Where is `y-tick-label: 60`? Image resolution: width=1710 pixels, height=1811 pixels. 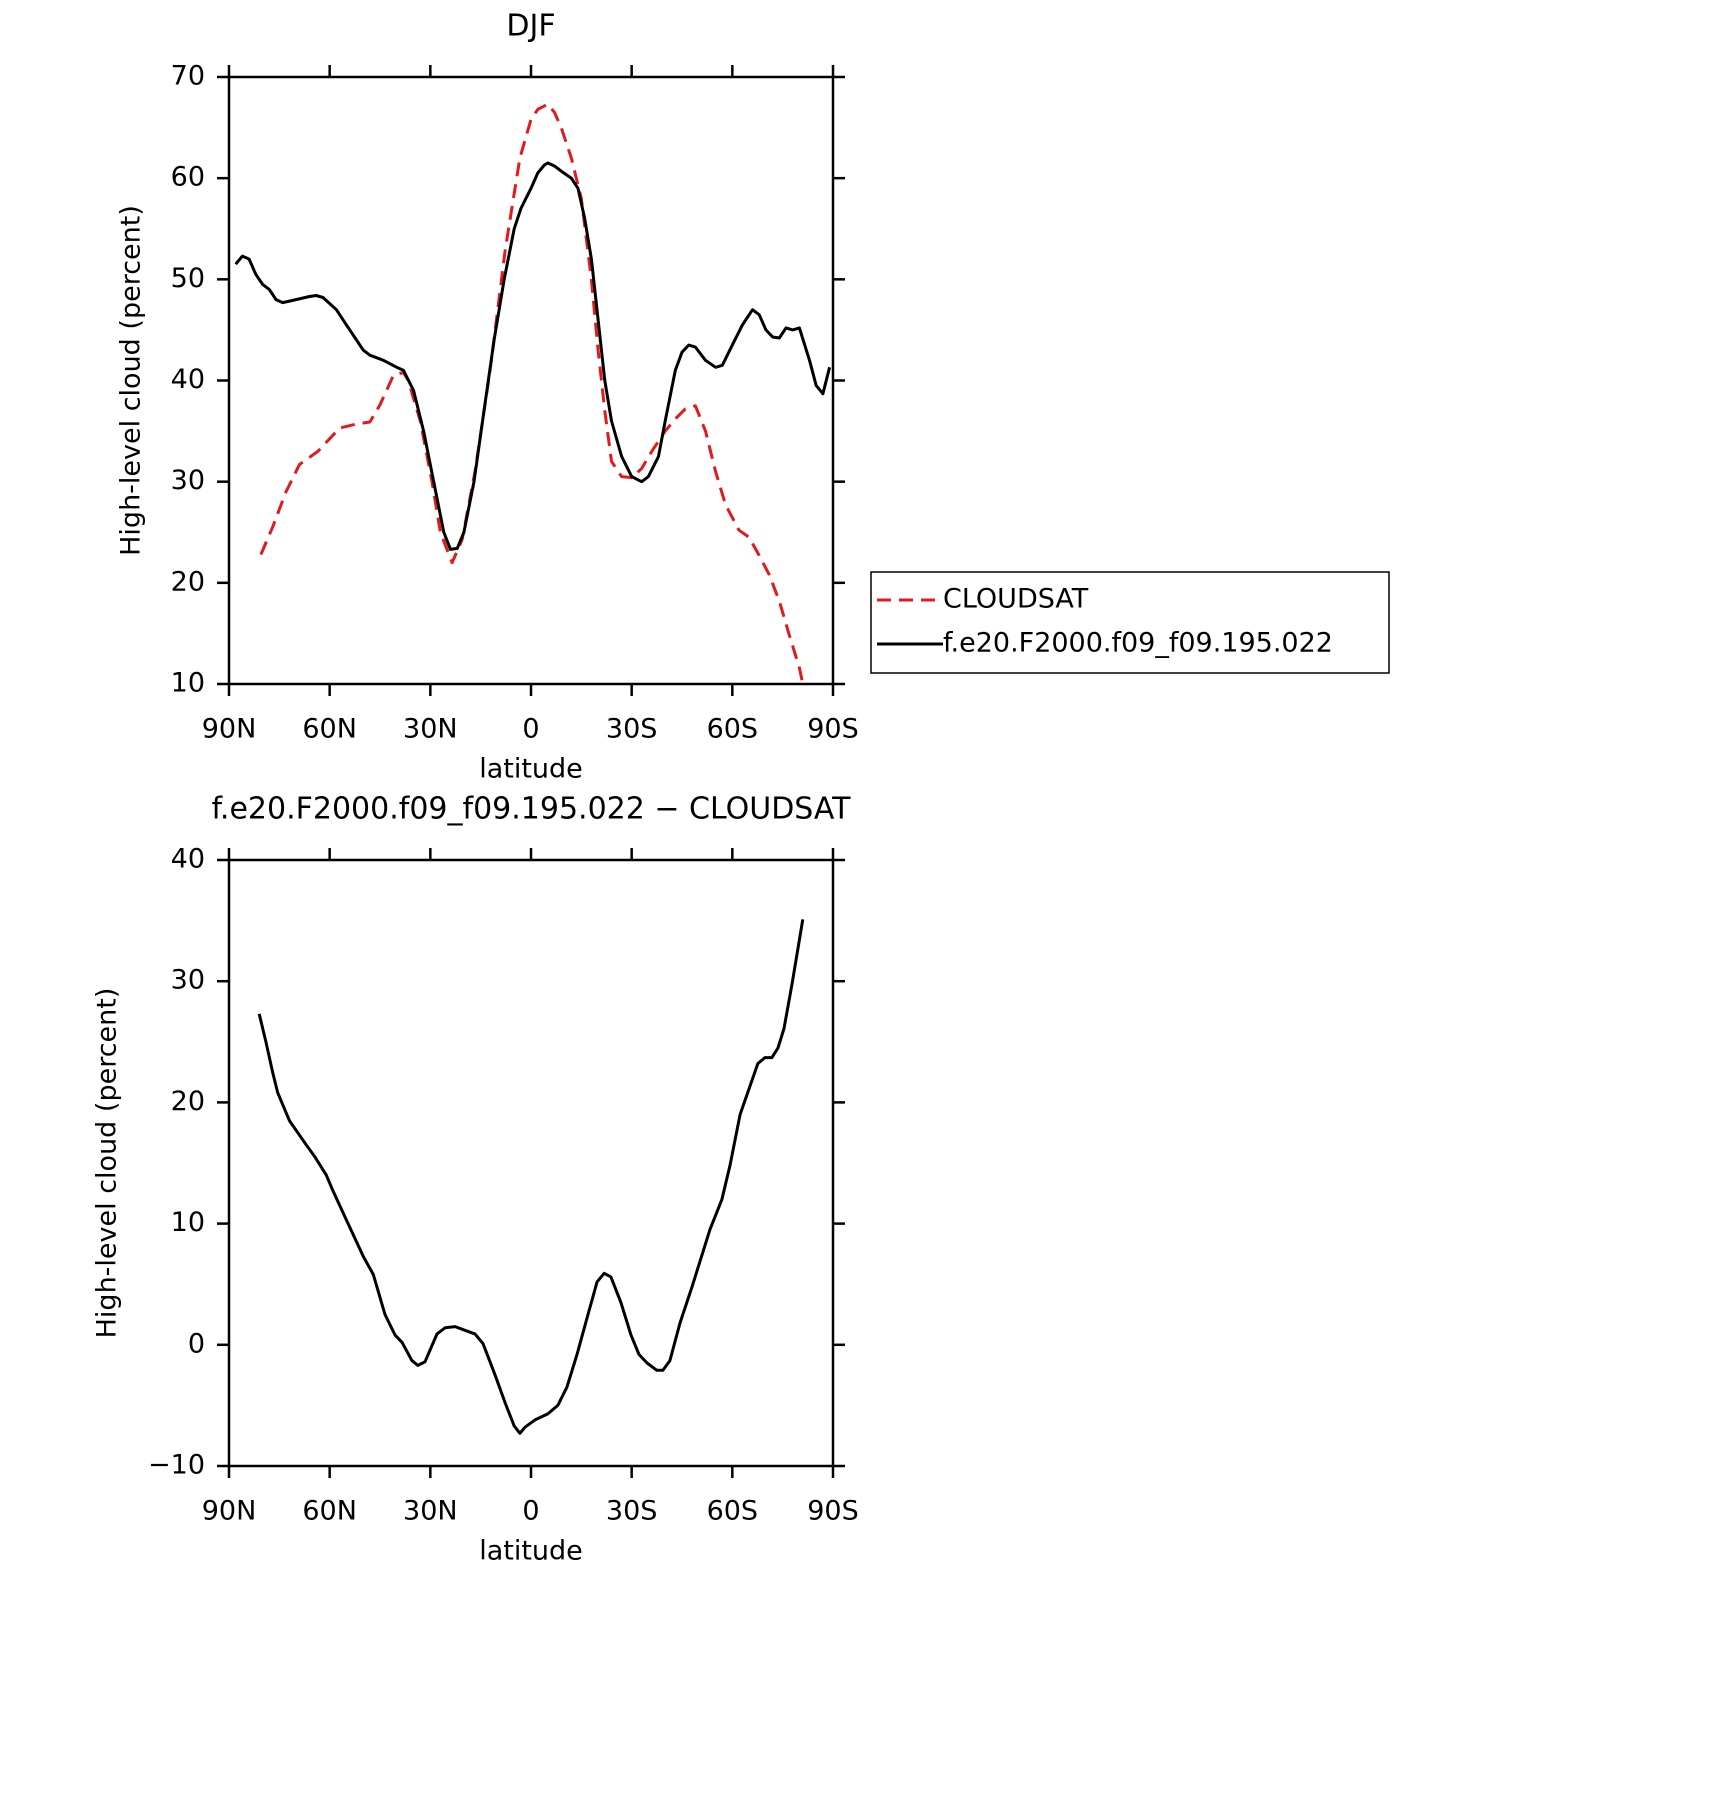
y-tick-label: 60 is located at coordinates (188, 177).